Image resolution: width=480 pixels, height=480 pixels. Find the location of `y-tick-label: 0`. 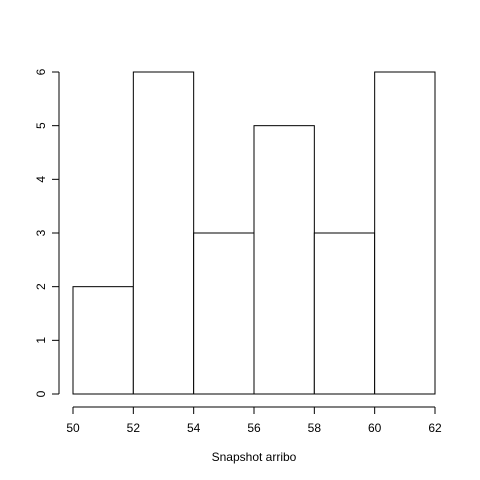

y-tick-label: 0 is located at coordinates (41, 393).